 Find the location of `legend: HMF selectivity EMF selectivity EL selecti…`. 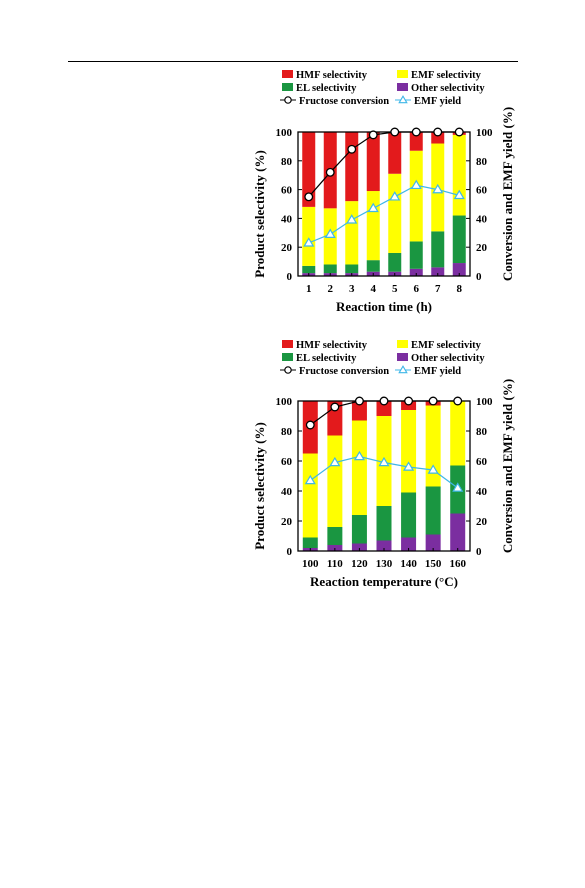

legend: HMF selectivity EMF selectivity EL selecti… is located at coordinates (382, 358).